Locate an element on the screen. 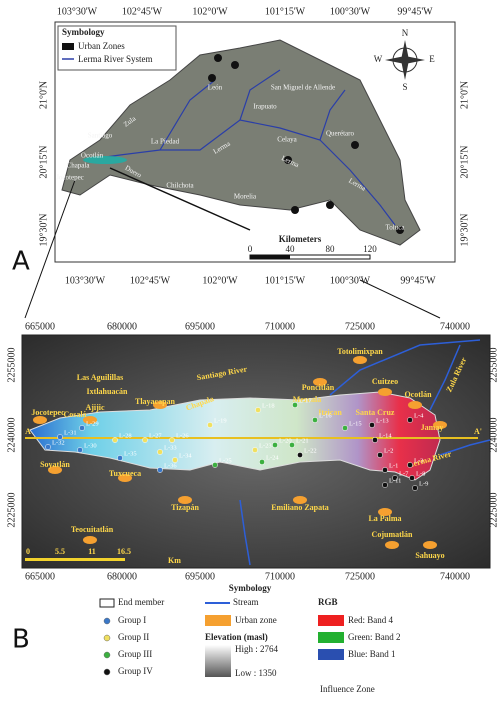 This screenshot has height=711, width=499. label: Cosalá is located at coordinates (74, 414).